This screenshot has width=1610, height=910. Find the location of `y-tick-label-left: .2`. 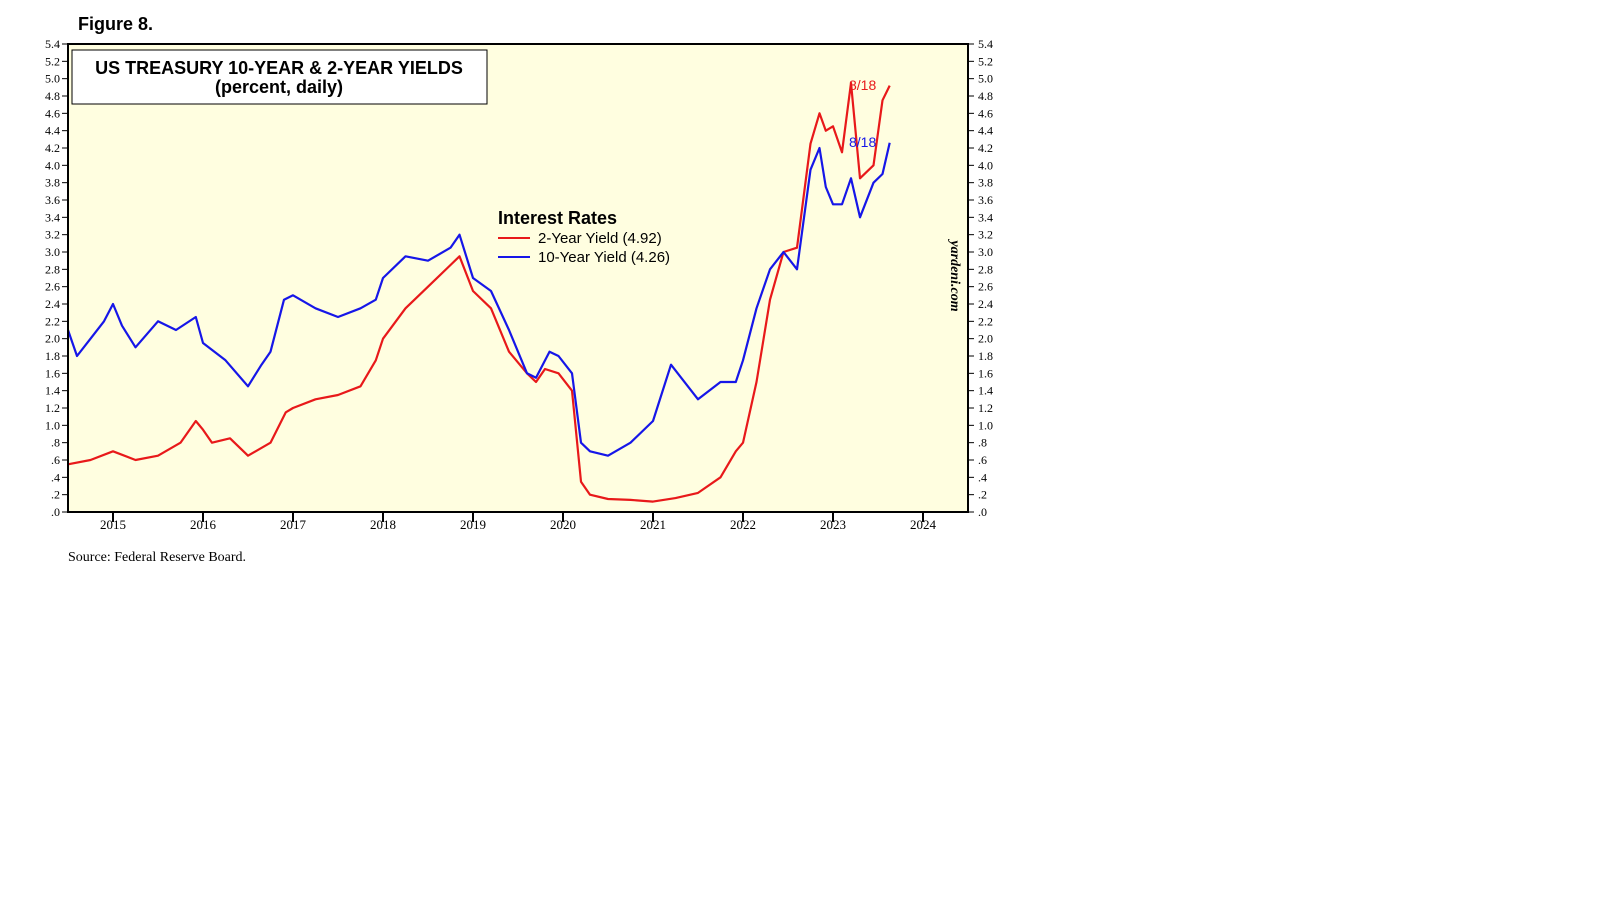

y-tick-label-left: .2 is located at coordinates (55, 495).